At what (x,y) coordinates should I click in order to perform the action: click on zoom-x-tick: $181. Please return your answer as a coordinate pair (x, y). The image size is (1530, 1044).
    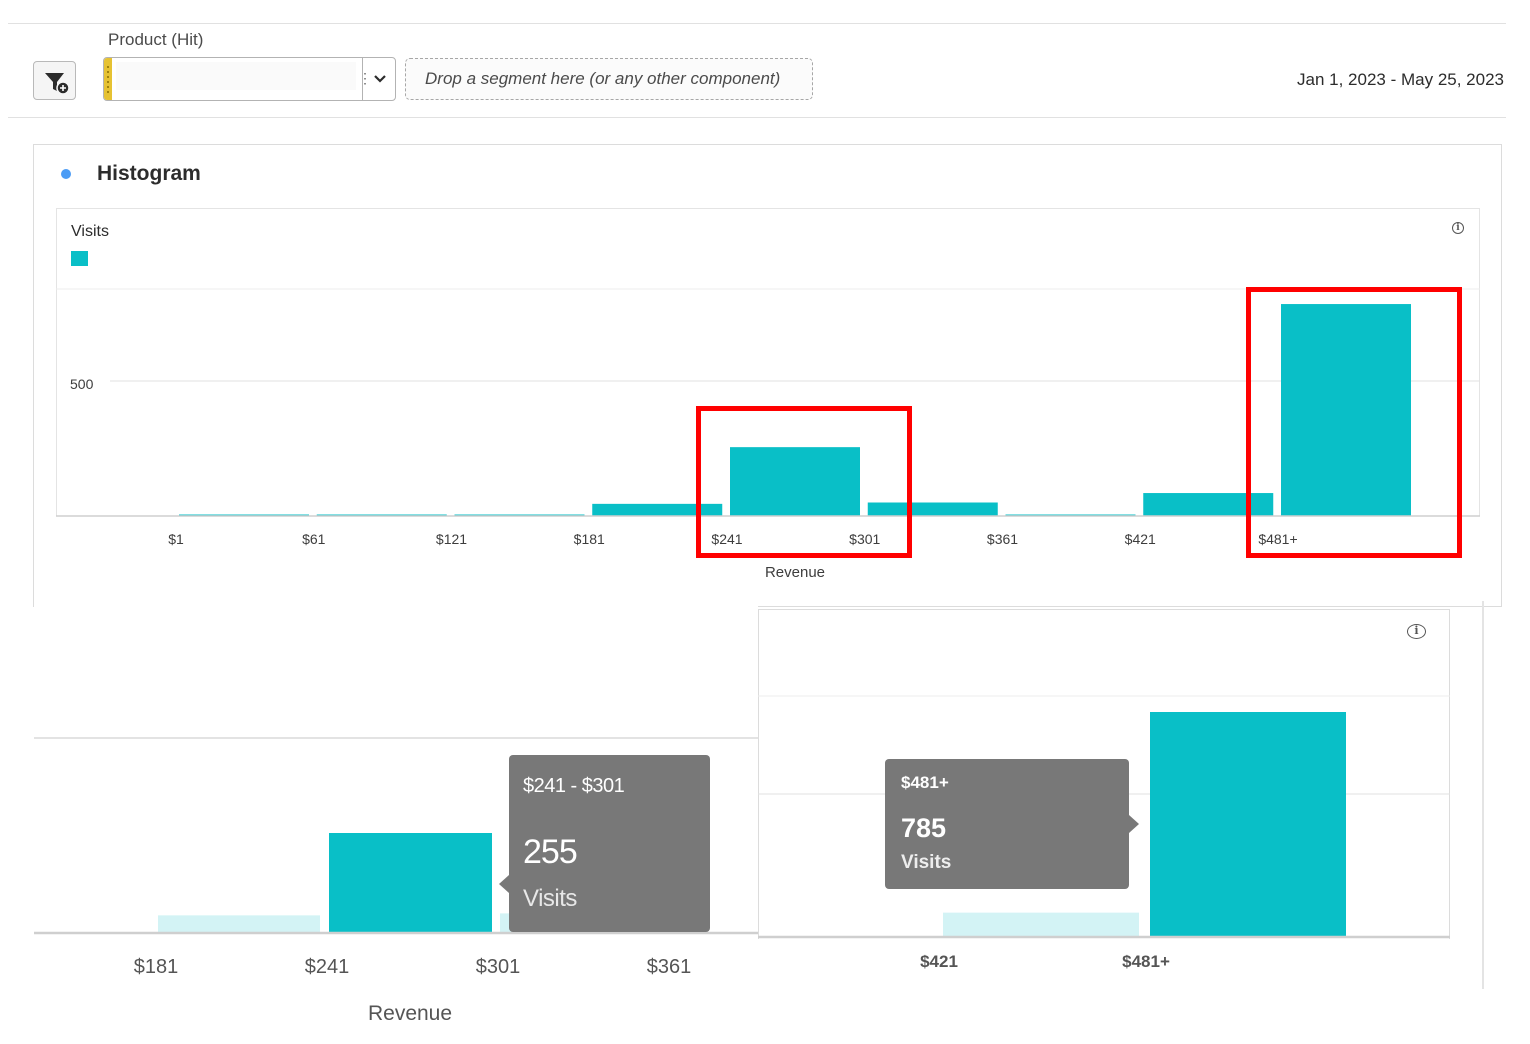
    Looking at the image, I should click on (156, 967).